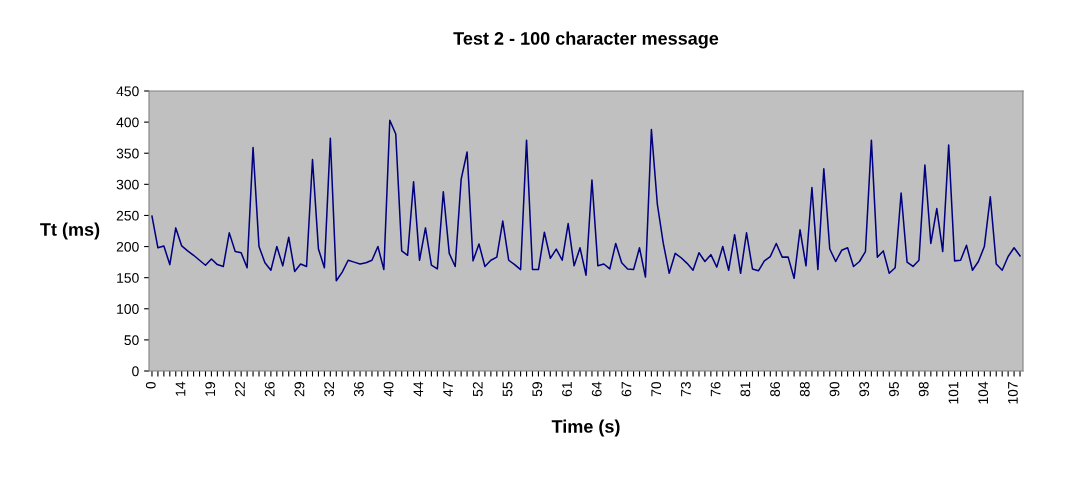 Image resolution: width=1069 pixels, height=489 pixels. Describe the element at coordinates (585, 428) in the screenshot. I see `x-axis-title: Time (s)` at that location.